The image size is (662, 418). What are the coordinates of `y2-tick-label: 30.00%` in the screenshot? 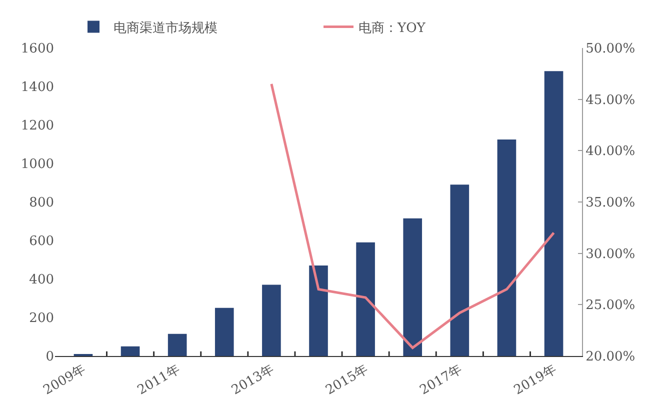 It's located at (611, 254).